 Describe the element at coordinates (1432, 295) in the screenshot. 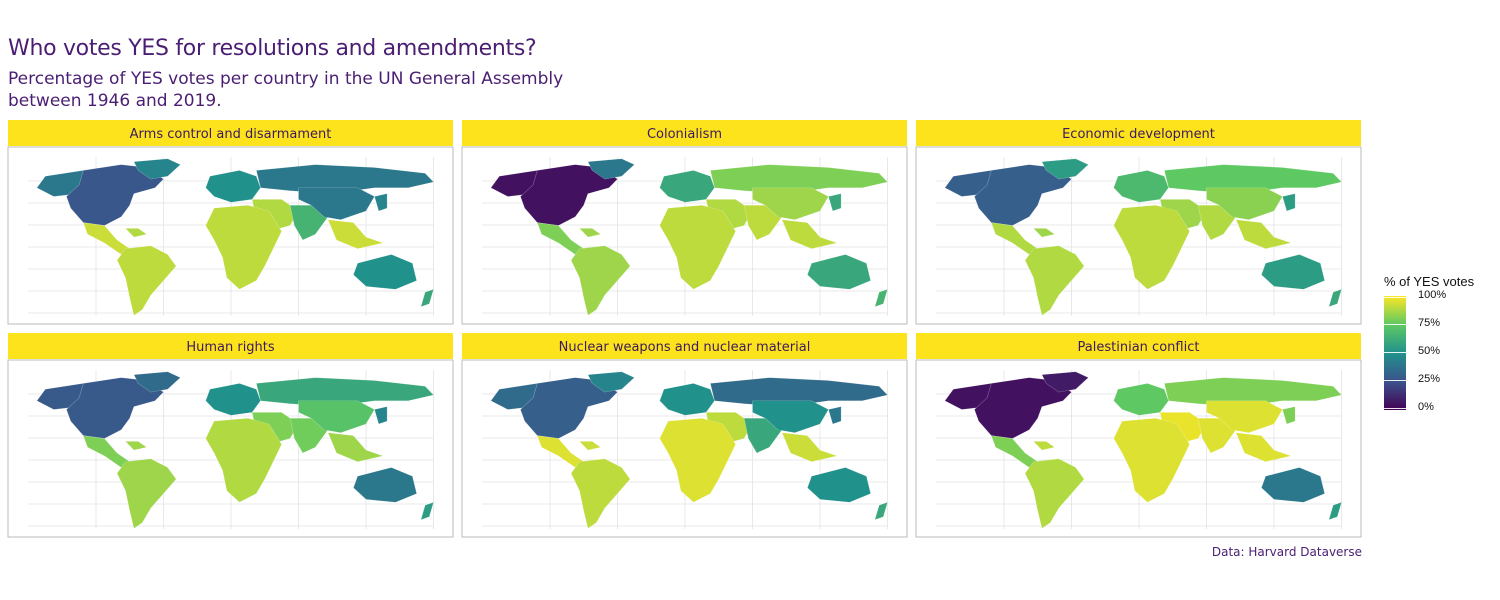

I see `legend-label-100: 100%` at that location.